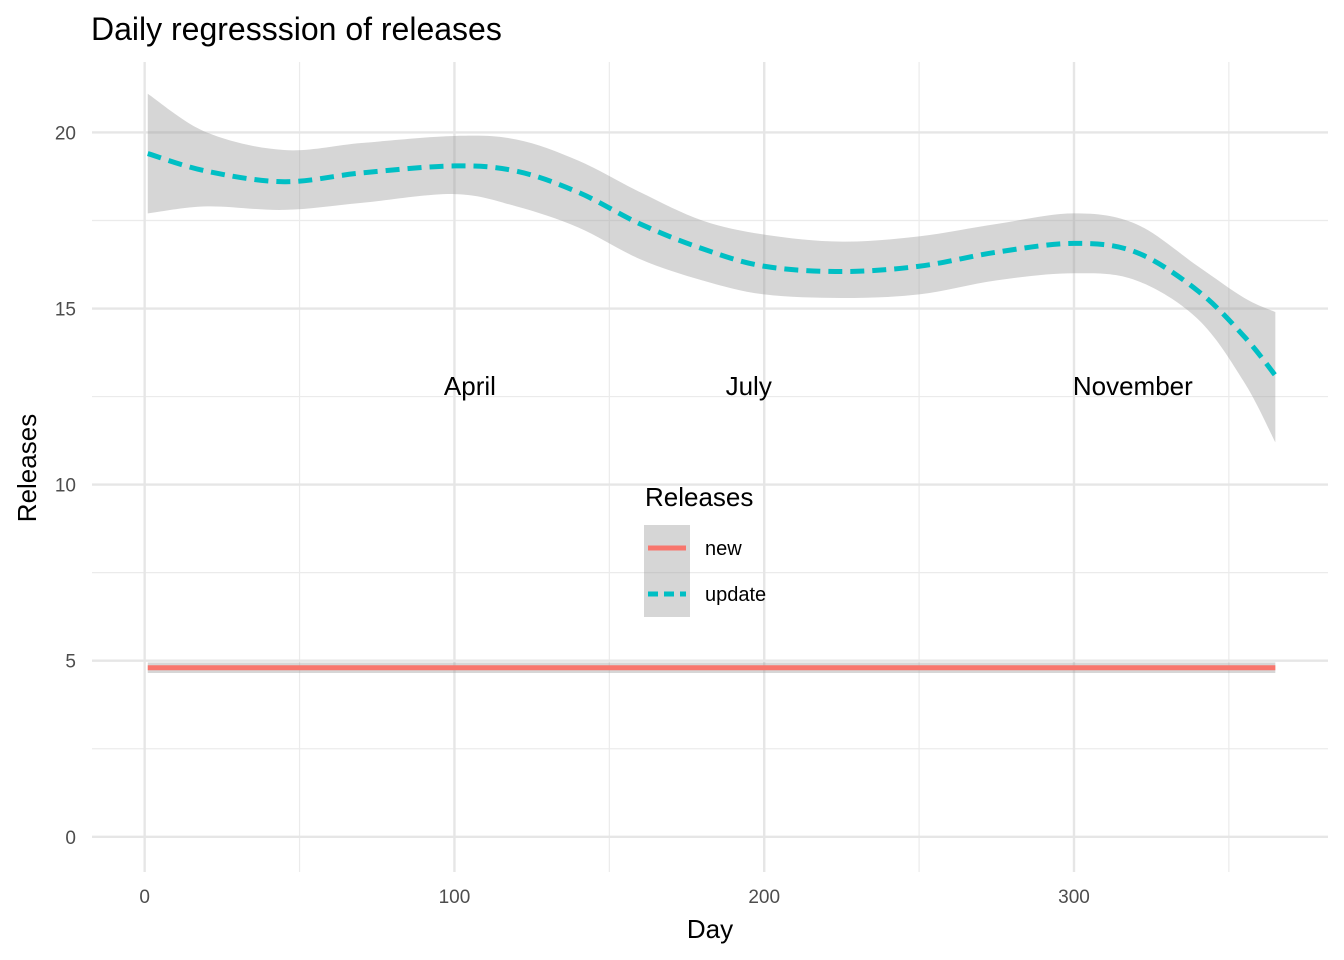  Describe the element at coordinates (710, 929) in the screenshot. I see `x-axis-title: Day` at that location.